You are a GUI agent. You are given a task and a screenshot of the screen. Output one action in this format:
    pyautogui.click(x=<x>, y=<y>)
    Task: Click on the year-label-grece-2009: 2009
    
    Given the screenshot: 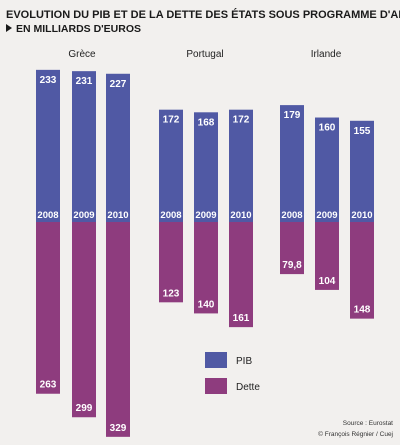 What is the action you would take?
    pyautogui.click(x=83, y=215)
    